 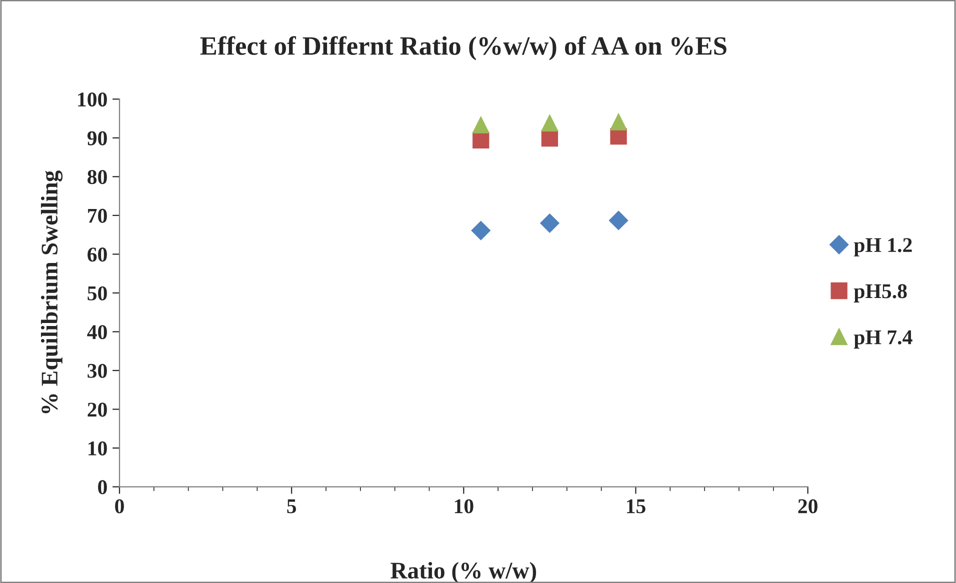 I want to click on y-tick-label: 60, so click(x=97, y=255).